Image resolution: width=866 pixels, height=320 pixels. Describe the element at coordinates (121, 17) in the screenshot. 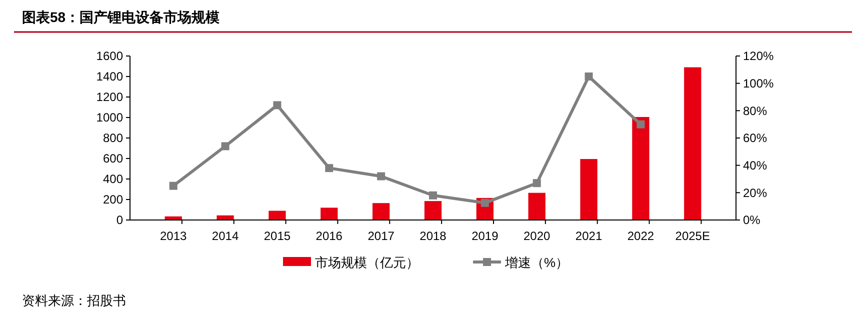

I see `chart-title: 图表58：国产锂电设备市场规模` at that location.